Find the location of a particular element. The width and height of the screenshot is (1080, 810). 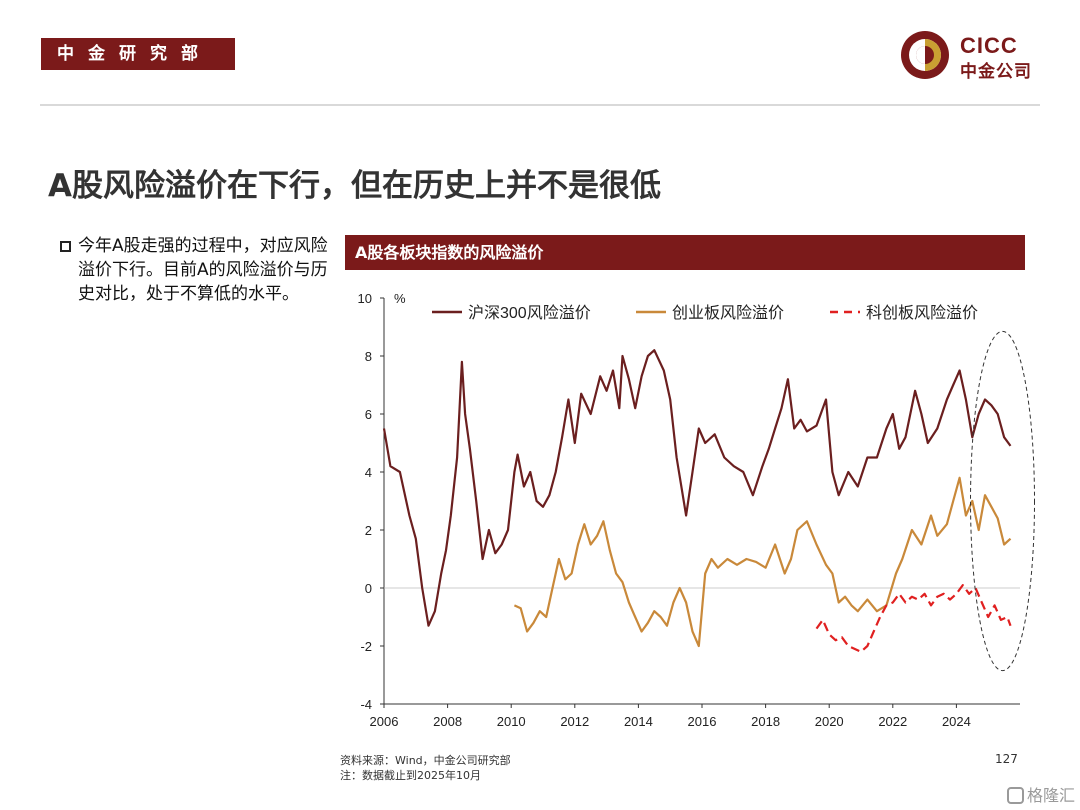

watermark-text: 格隆汇 is located at coordinates (1051, 795).